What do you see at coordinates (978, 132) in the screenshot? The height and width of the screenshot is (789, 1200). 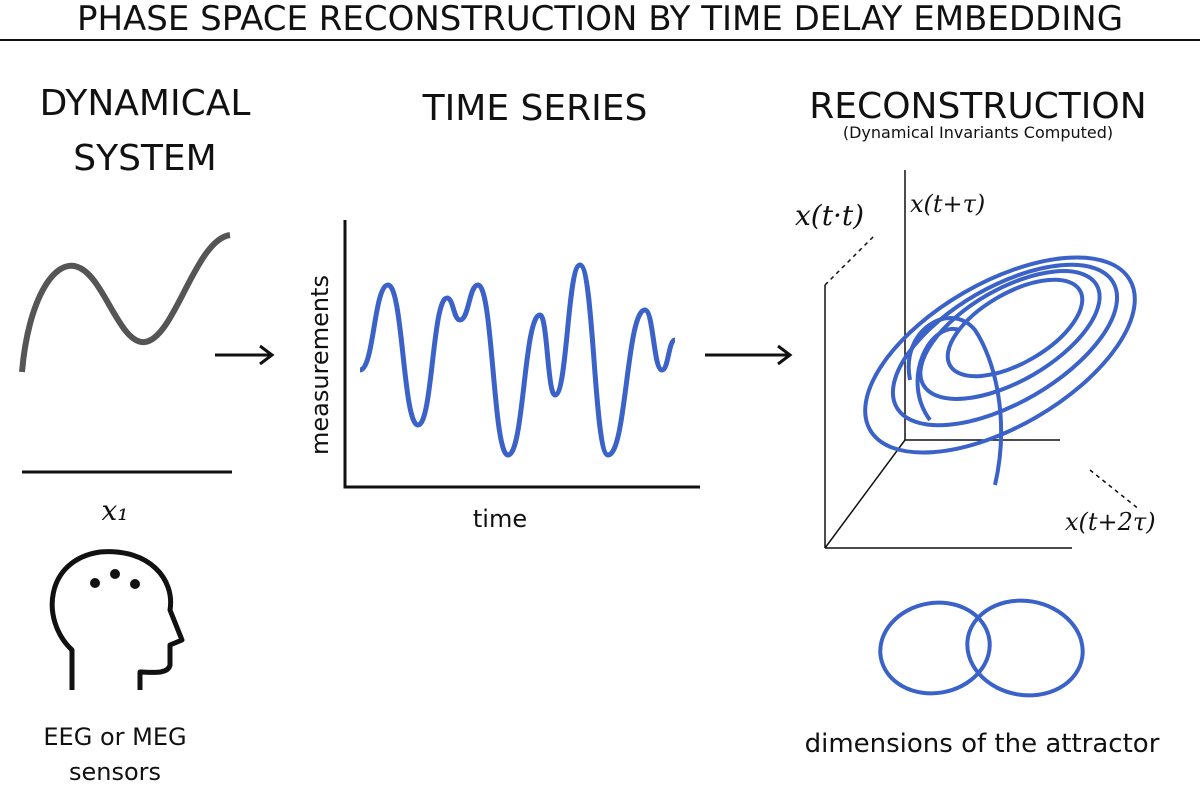 I see `subtitle: (Dynamical Invariants Computed)` at bounding box center [978, 132].